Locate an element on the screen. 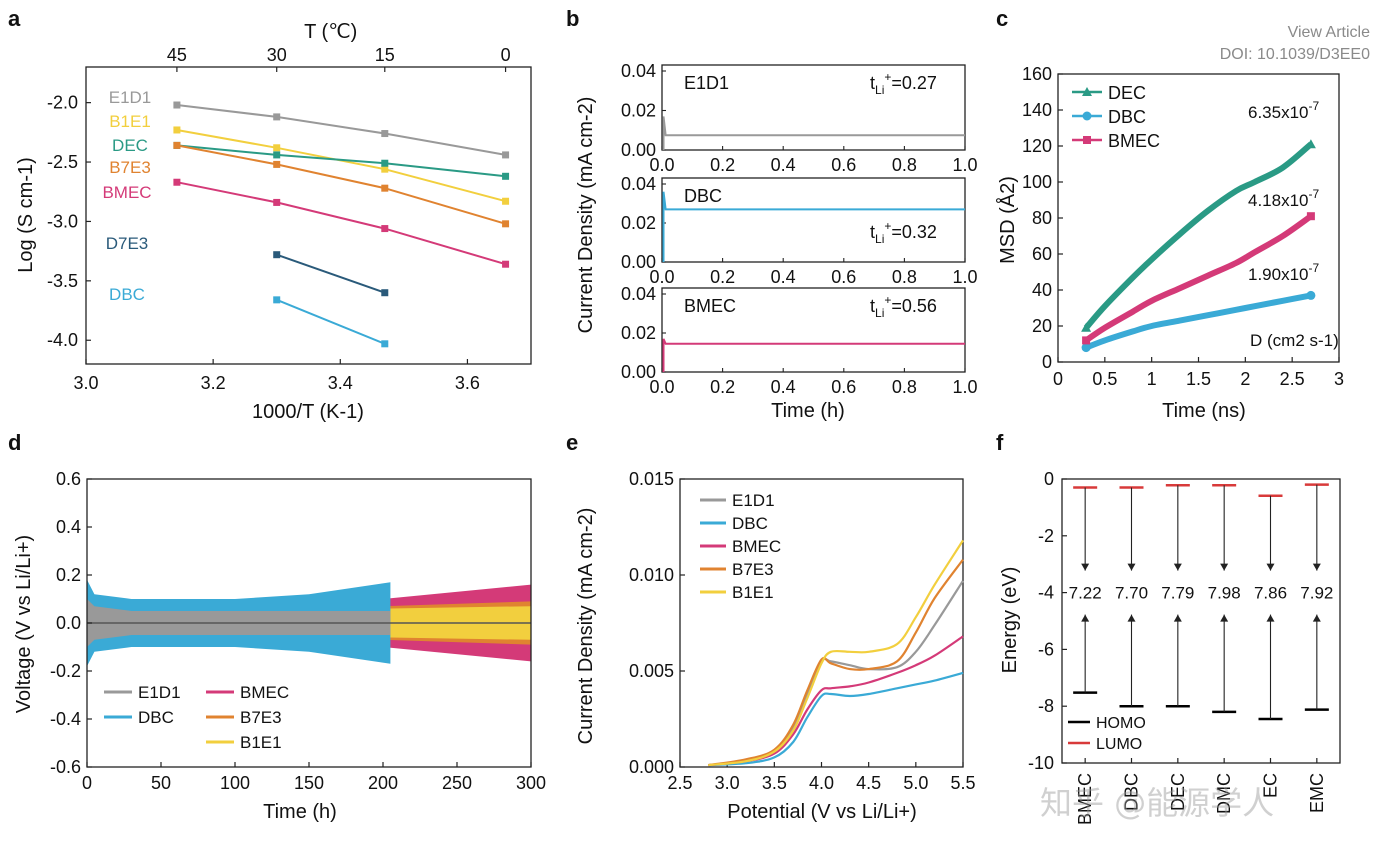 The image size is (1374, 843). top-axis-title: T (℃) is located at coordinates (330, 32).